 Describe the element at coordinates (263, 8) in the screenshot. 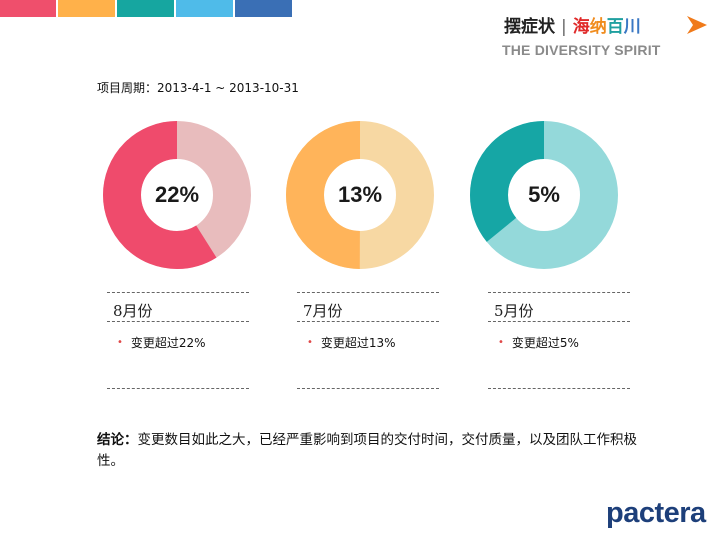

I see `segment-blue` at that location.